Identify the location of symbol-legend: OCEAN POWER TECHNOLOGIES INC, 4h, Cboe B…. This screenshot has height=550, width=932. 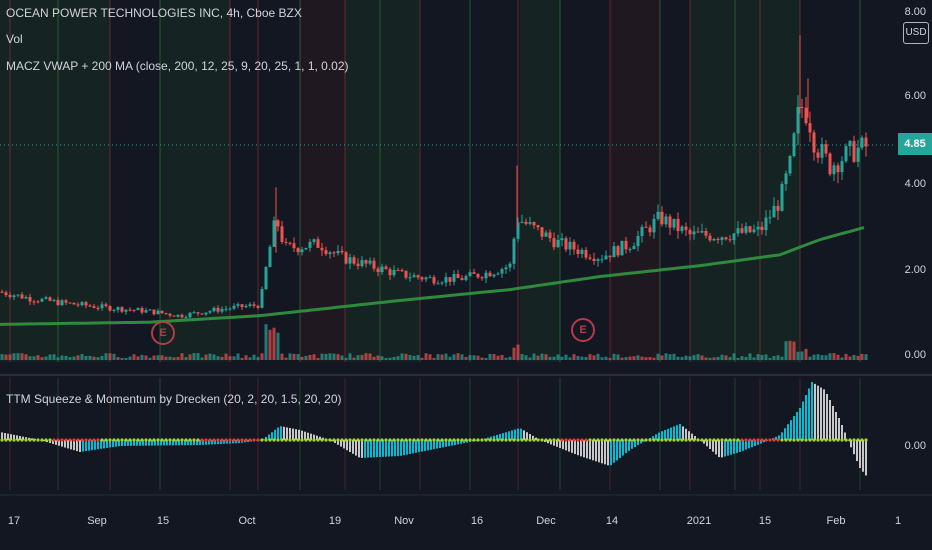
(154, 13).